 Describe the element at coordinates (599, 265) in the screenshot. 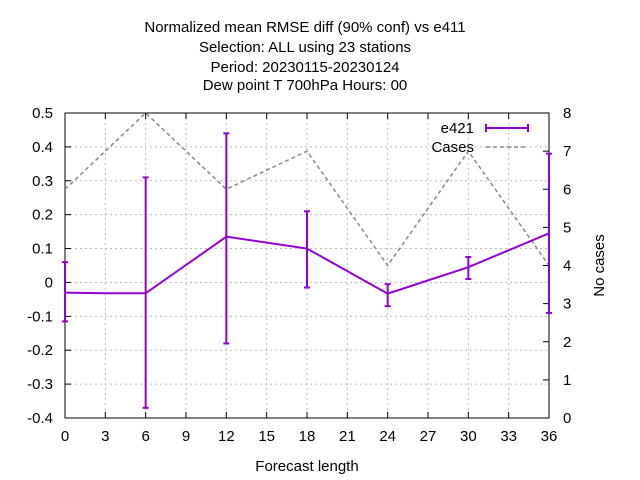

I see `y2-axis-label: No cases` at that location.